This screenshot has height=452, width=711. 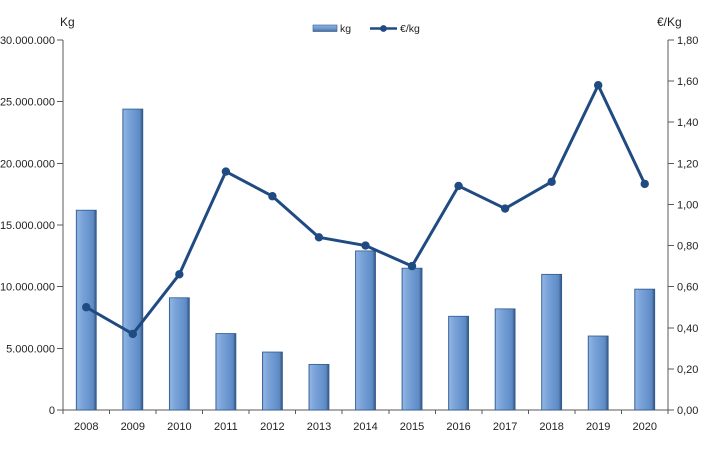 What do you see at coordinates (505, 359) in the screenshot?
I see `bar-2017` at bounding box center [505, 359].